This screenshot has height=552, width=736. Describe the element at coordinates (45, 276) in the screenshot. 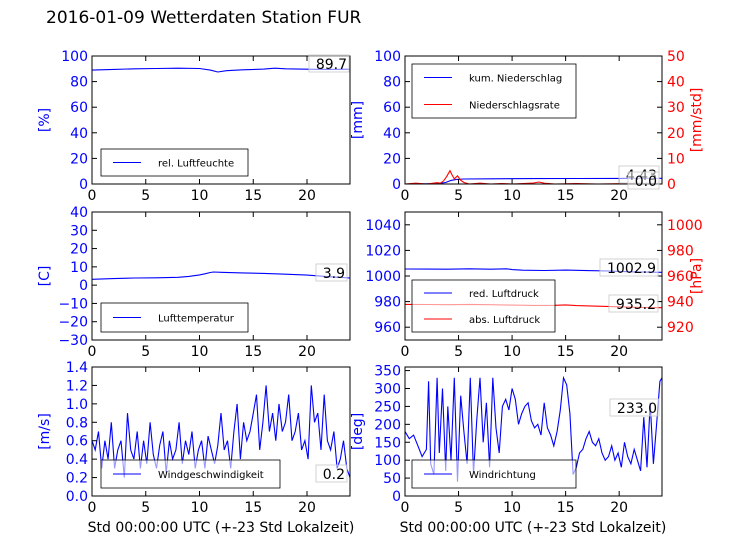

I see `y-axis-label: [C]` at that location.